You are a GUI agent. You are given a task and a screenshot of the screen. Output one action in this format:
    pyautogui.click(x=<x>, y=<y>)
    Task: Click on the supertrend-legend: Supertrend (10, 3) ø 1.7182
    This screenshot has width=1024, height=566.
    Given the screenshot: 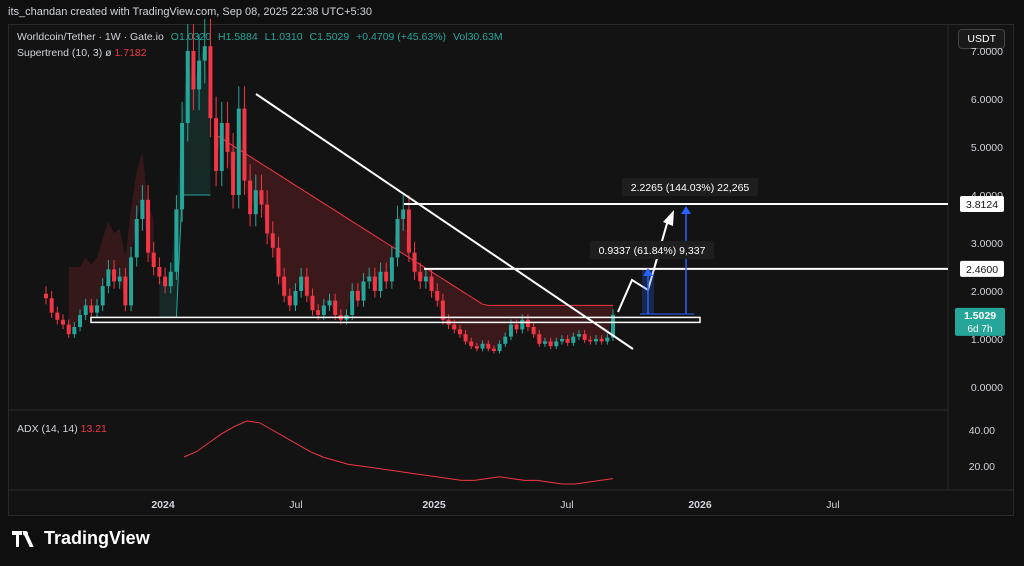 What is the action you would take?
    pyautogui.click(x=82, y=53)
    